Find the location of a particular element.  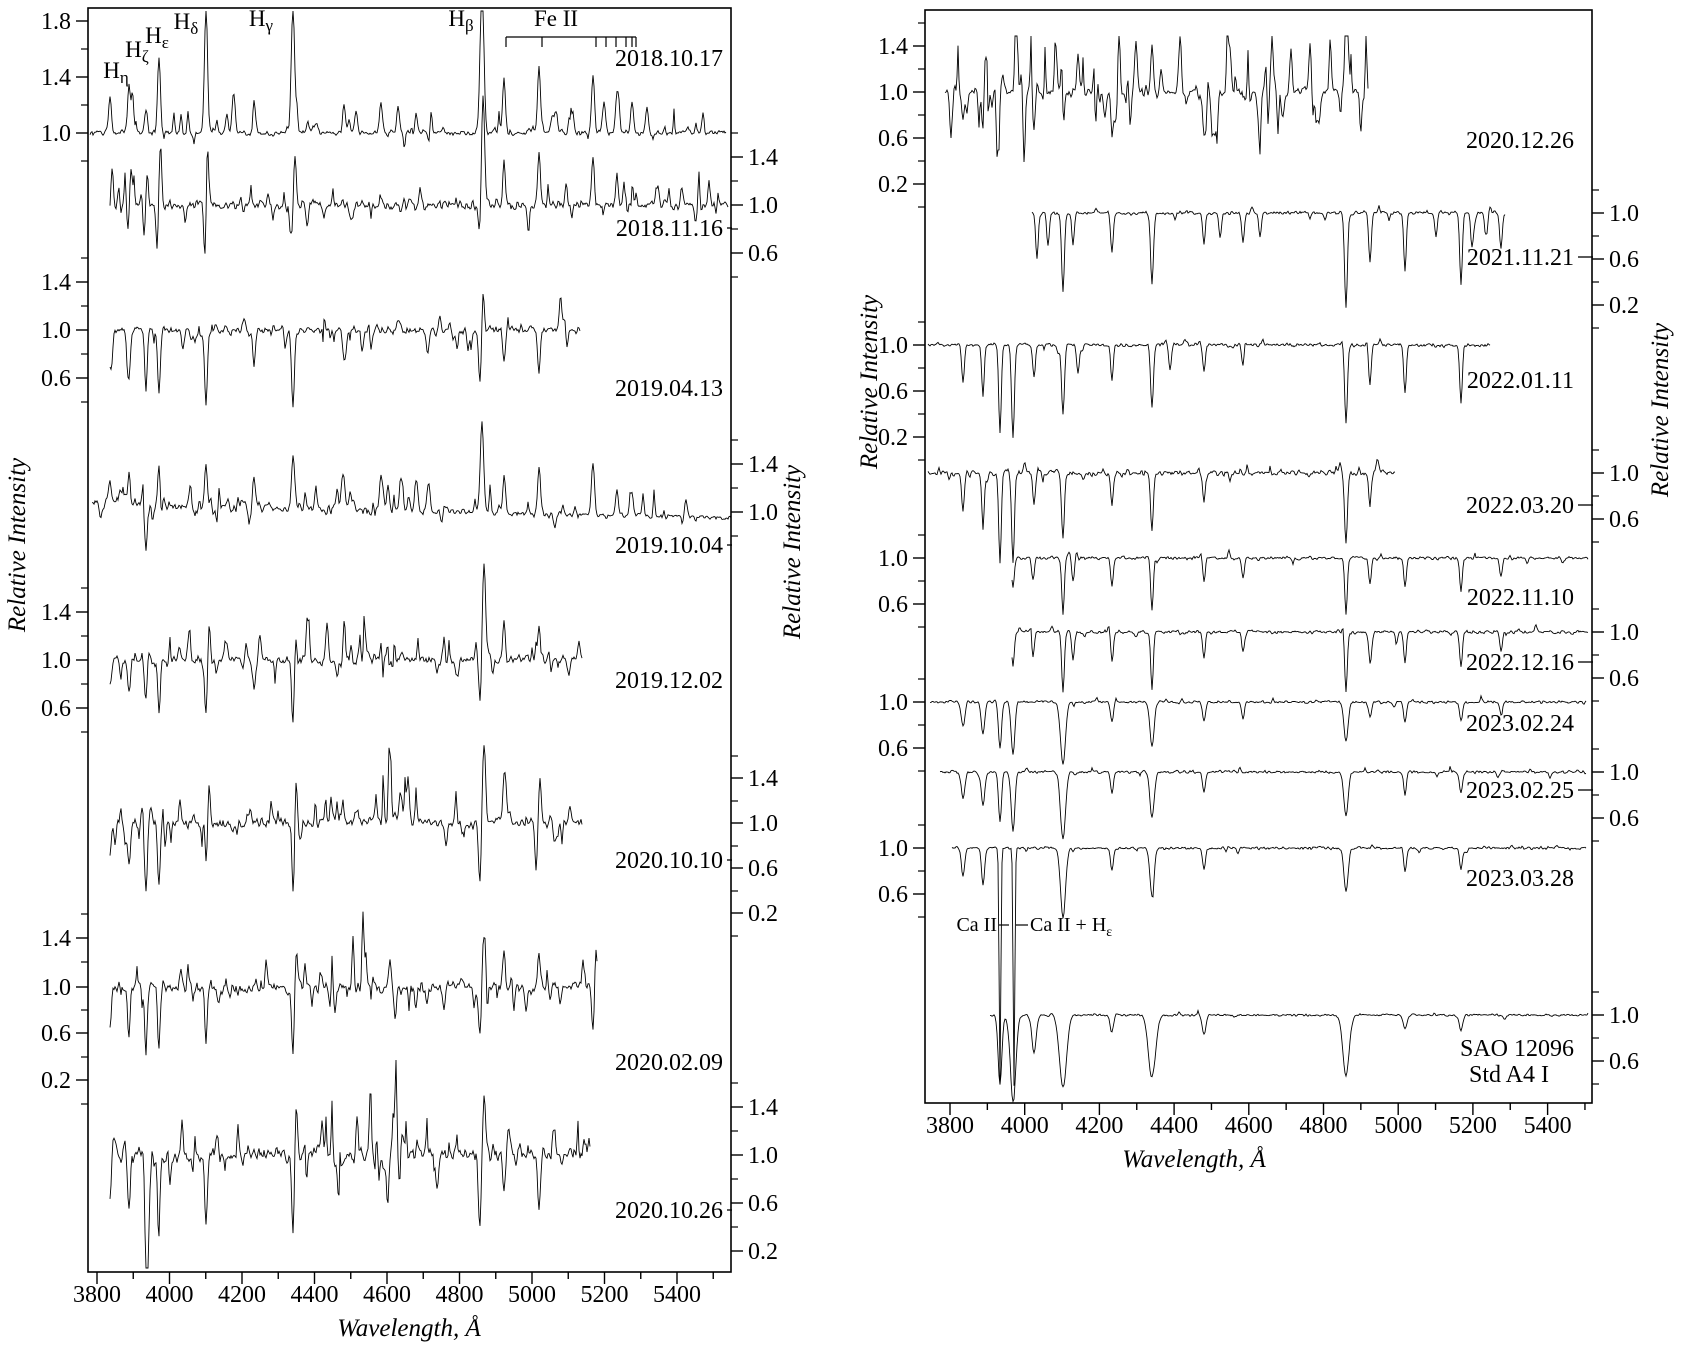

date-label: 2018.11.16 is located at coordinates (669, 229).